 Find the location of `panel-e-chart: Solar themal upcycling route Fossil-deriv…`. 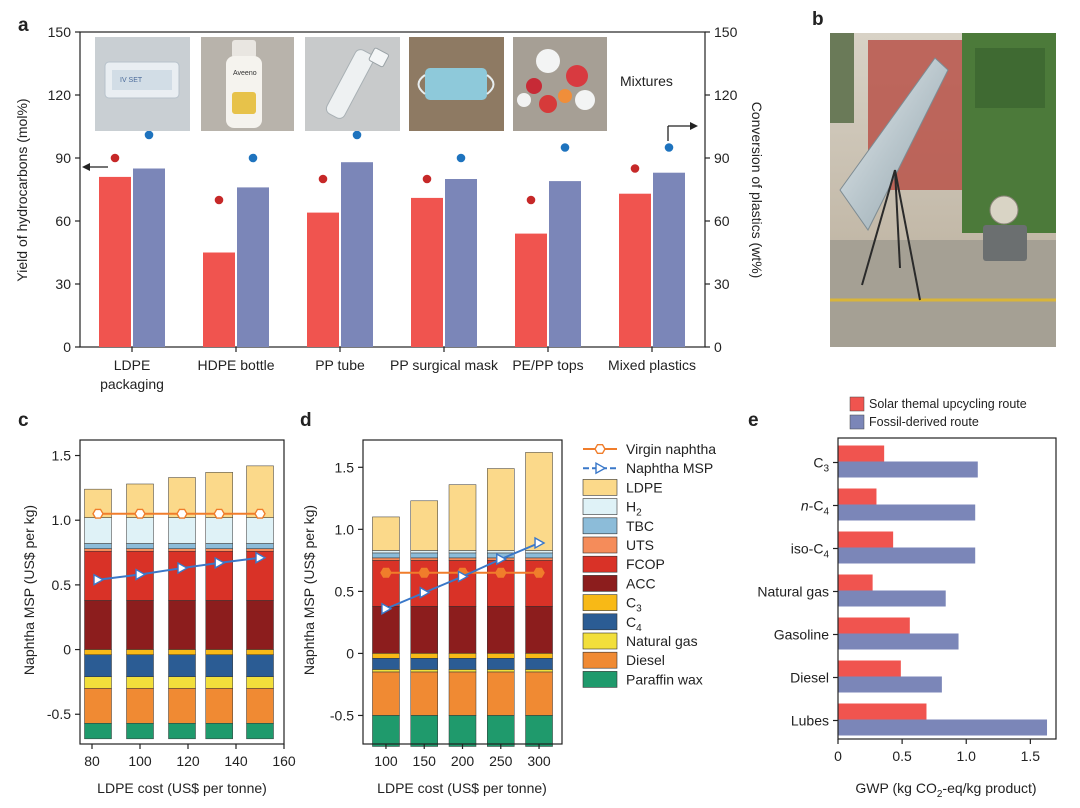

panel-e-chart: Solar themal upcycling route Fossil-deriv… is located at coordinates (907, 598).